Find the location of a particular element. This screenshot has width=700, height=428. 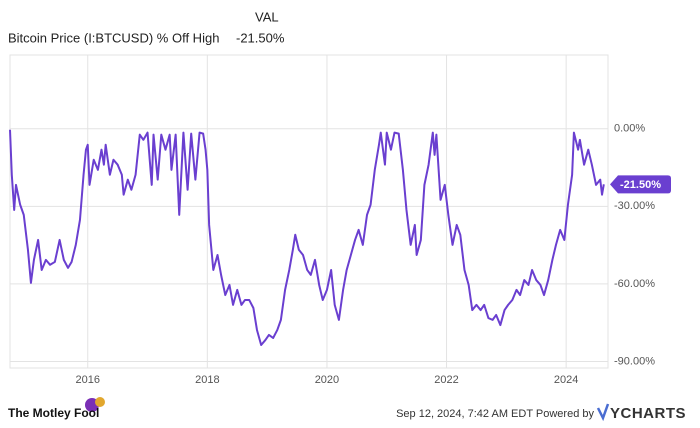

y-tick-label: 0.00% is located at coordinates (629, 129).